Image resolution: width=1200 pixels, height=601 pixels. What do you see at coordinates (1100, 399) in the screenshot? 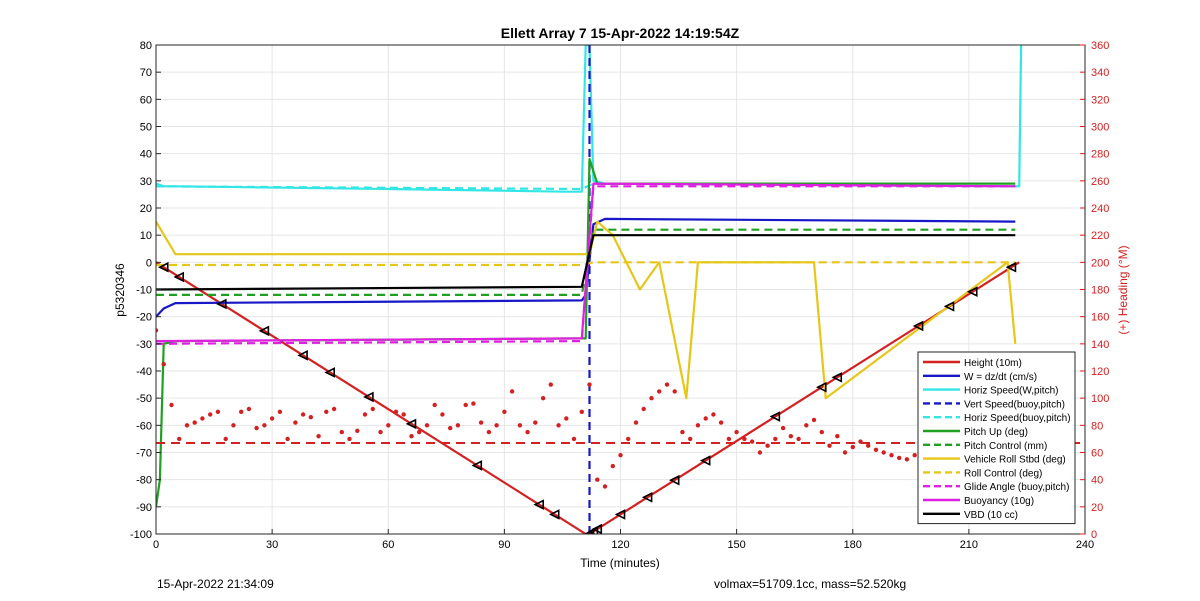
I see `y-right-tick-label: 100` at bounding box center [1100, 399].